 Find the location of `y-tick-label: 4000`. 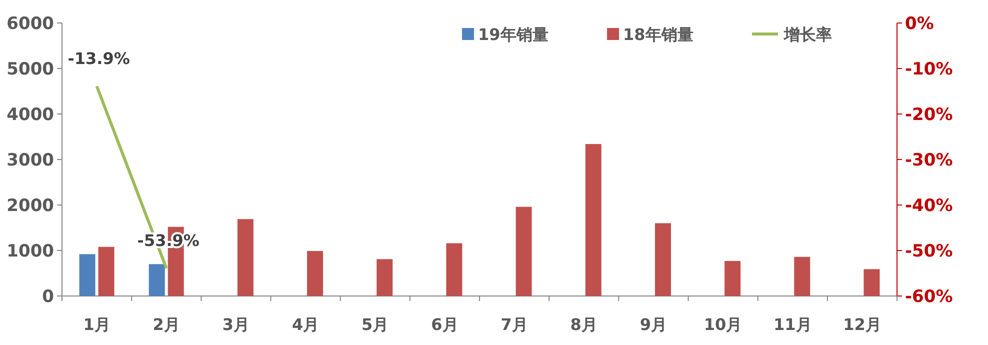

y-tick-label: 4000 is located at coordinates (30, 115).